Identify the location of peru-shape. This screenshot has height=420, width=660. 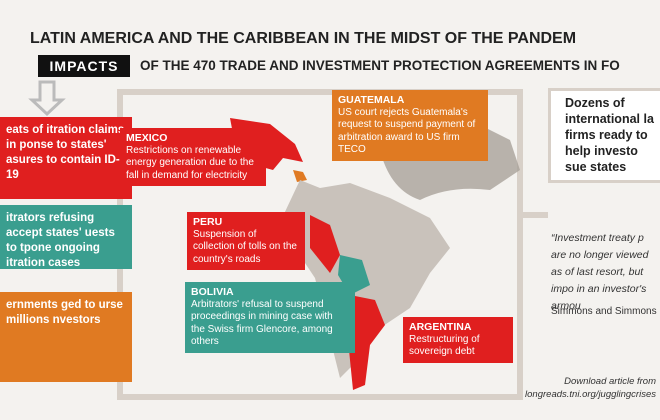
(325, 244).